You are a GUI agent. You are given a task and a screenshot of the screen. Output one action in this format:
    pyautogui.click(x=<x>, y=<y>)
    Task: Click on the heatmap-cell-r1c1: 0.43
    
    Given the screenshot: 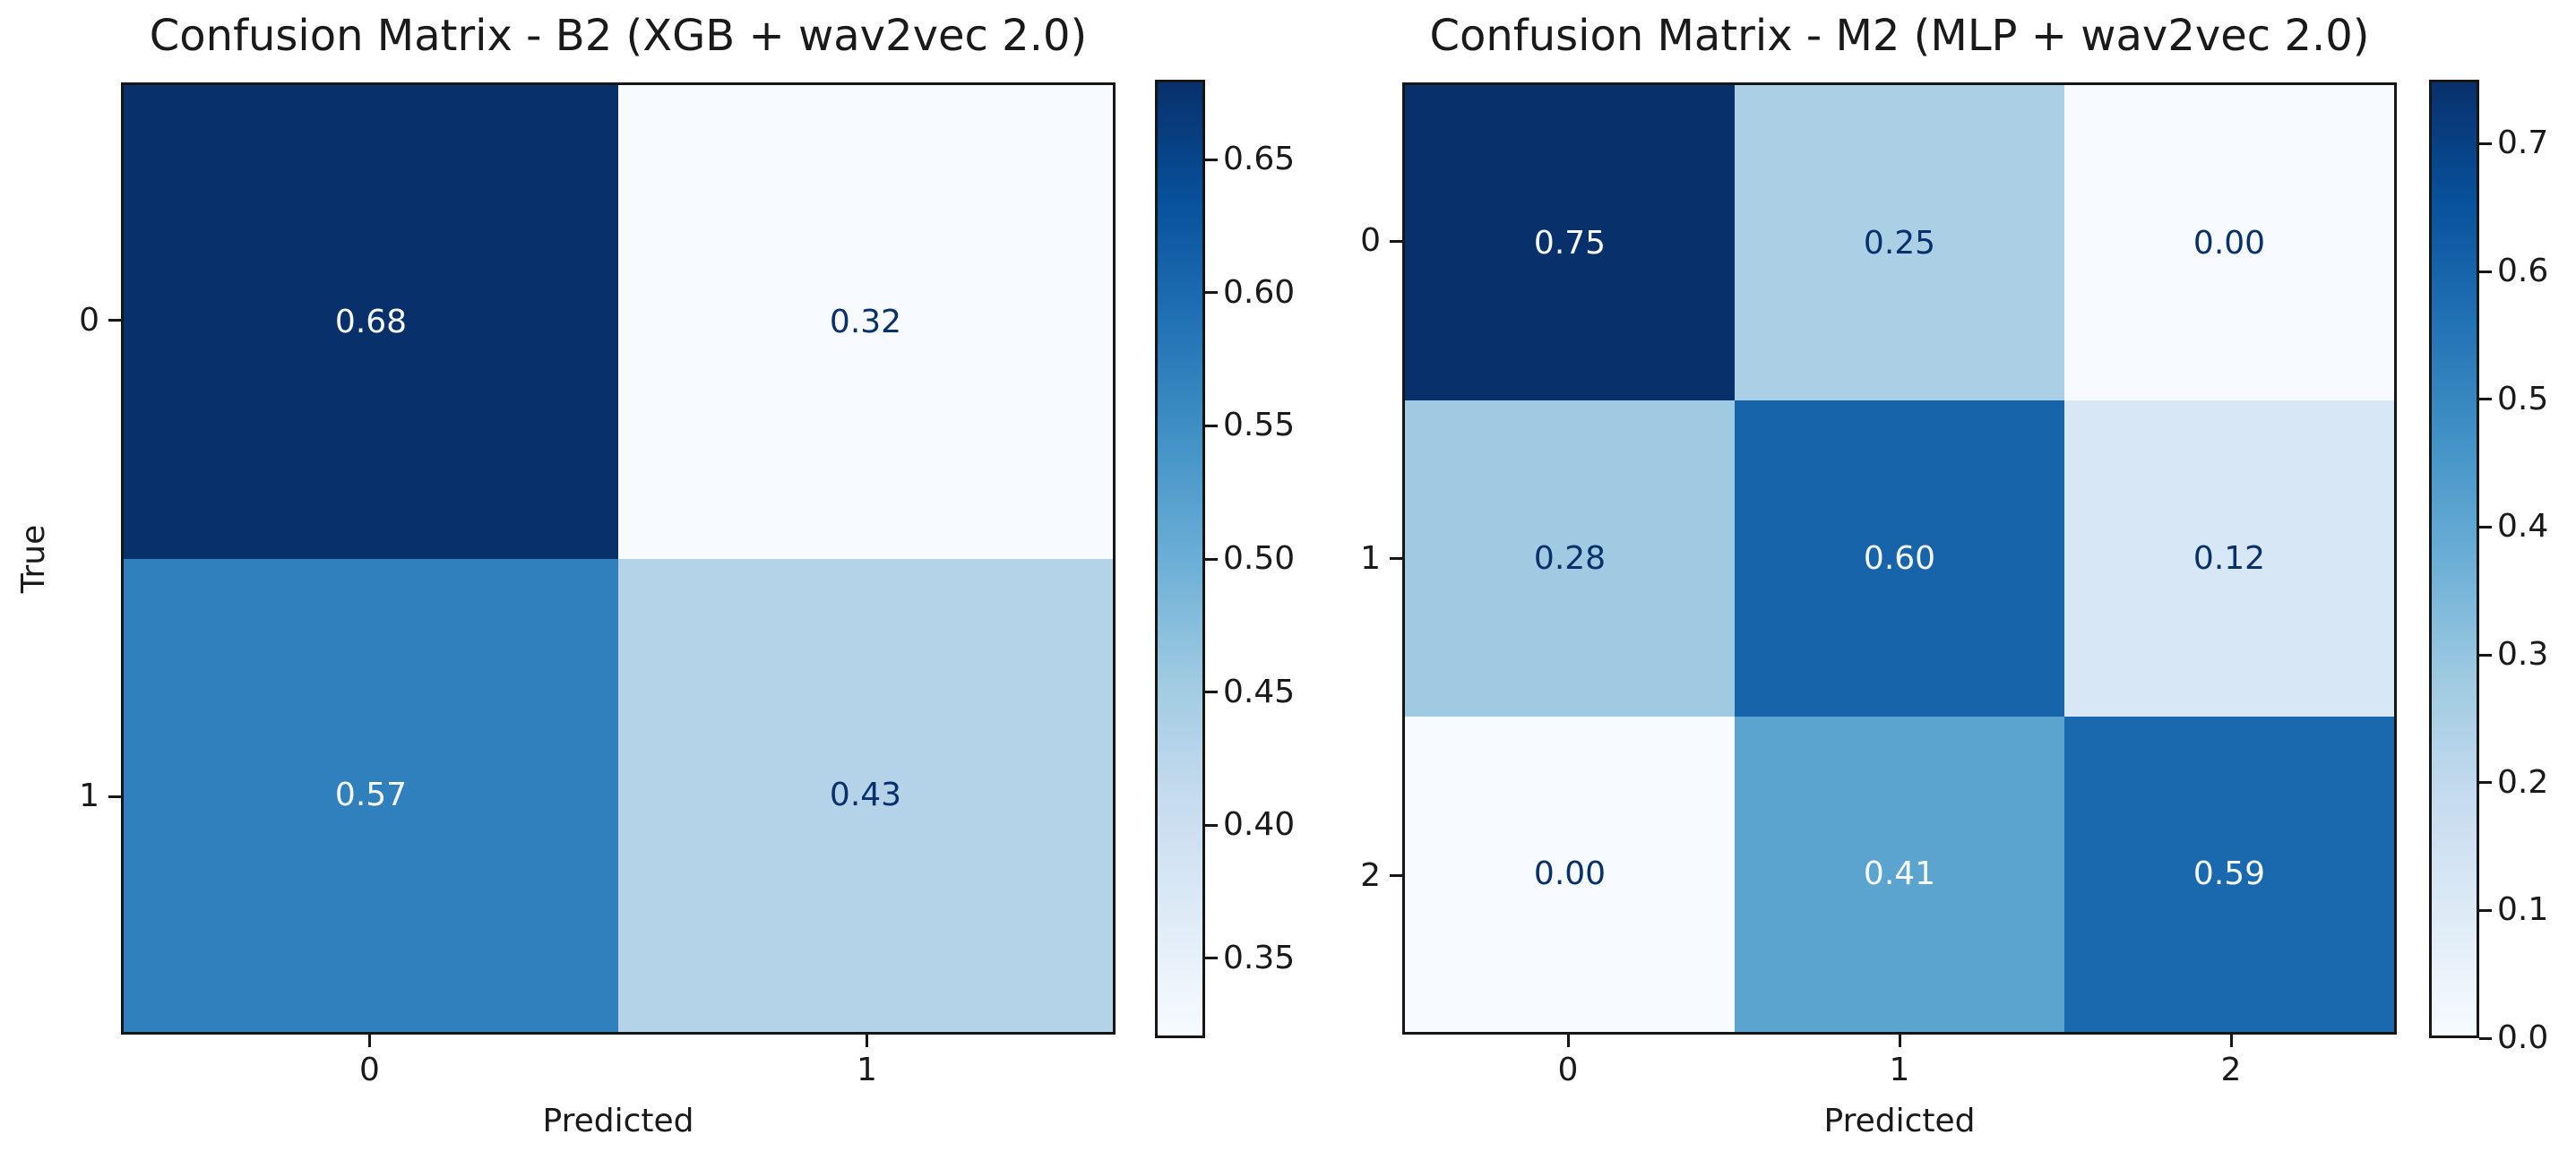 What is the action you would take?
    pyautogui.click(x=865, y=795)
    